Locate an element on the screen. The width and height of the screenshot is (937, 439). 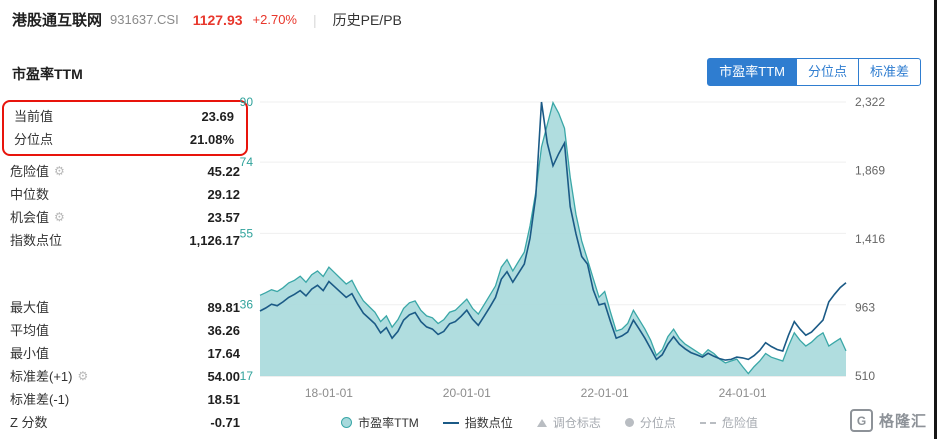
stat-value: 89.81 is located at coordinates (223, 307).